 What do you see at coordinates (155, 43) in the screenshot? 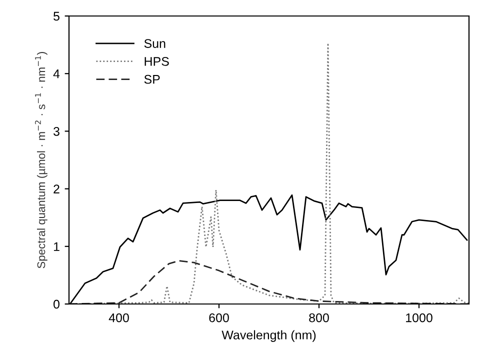
I see `legend-label: Sun` at bounding box center [155, 43].